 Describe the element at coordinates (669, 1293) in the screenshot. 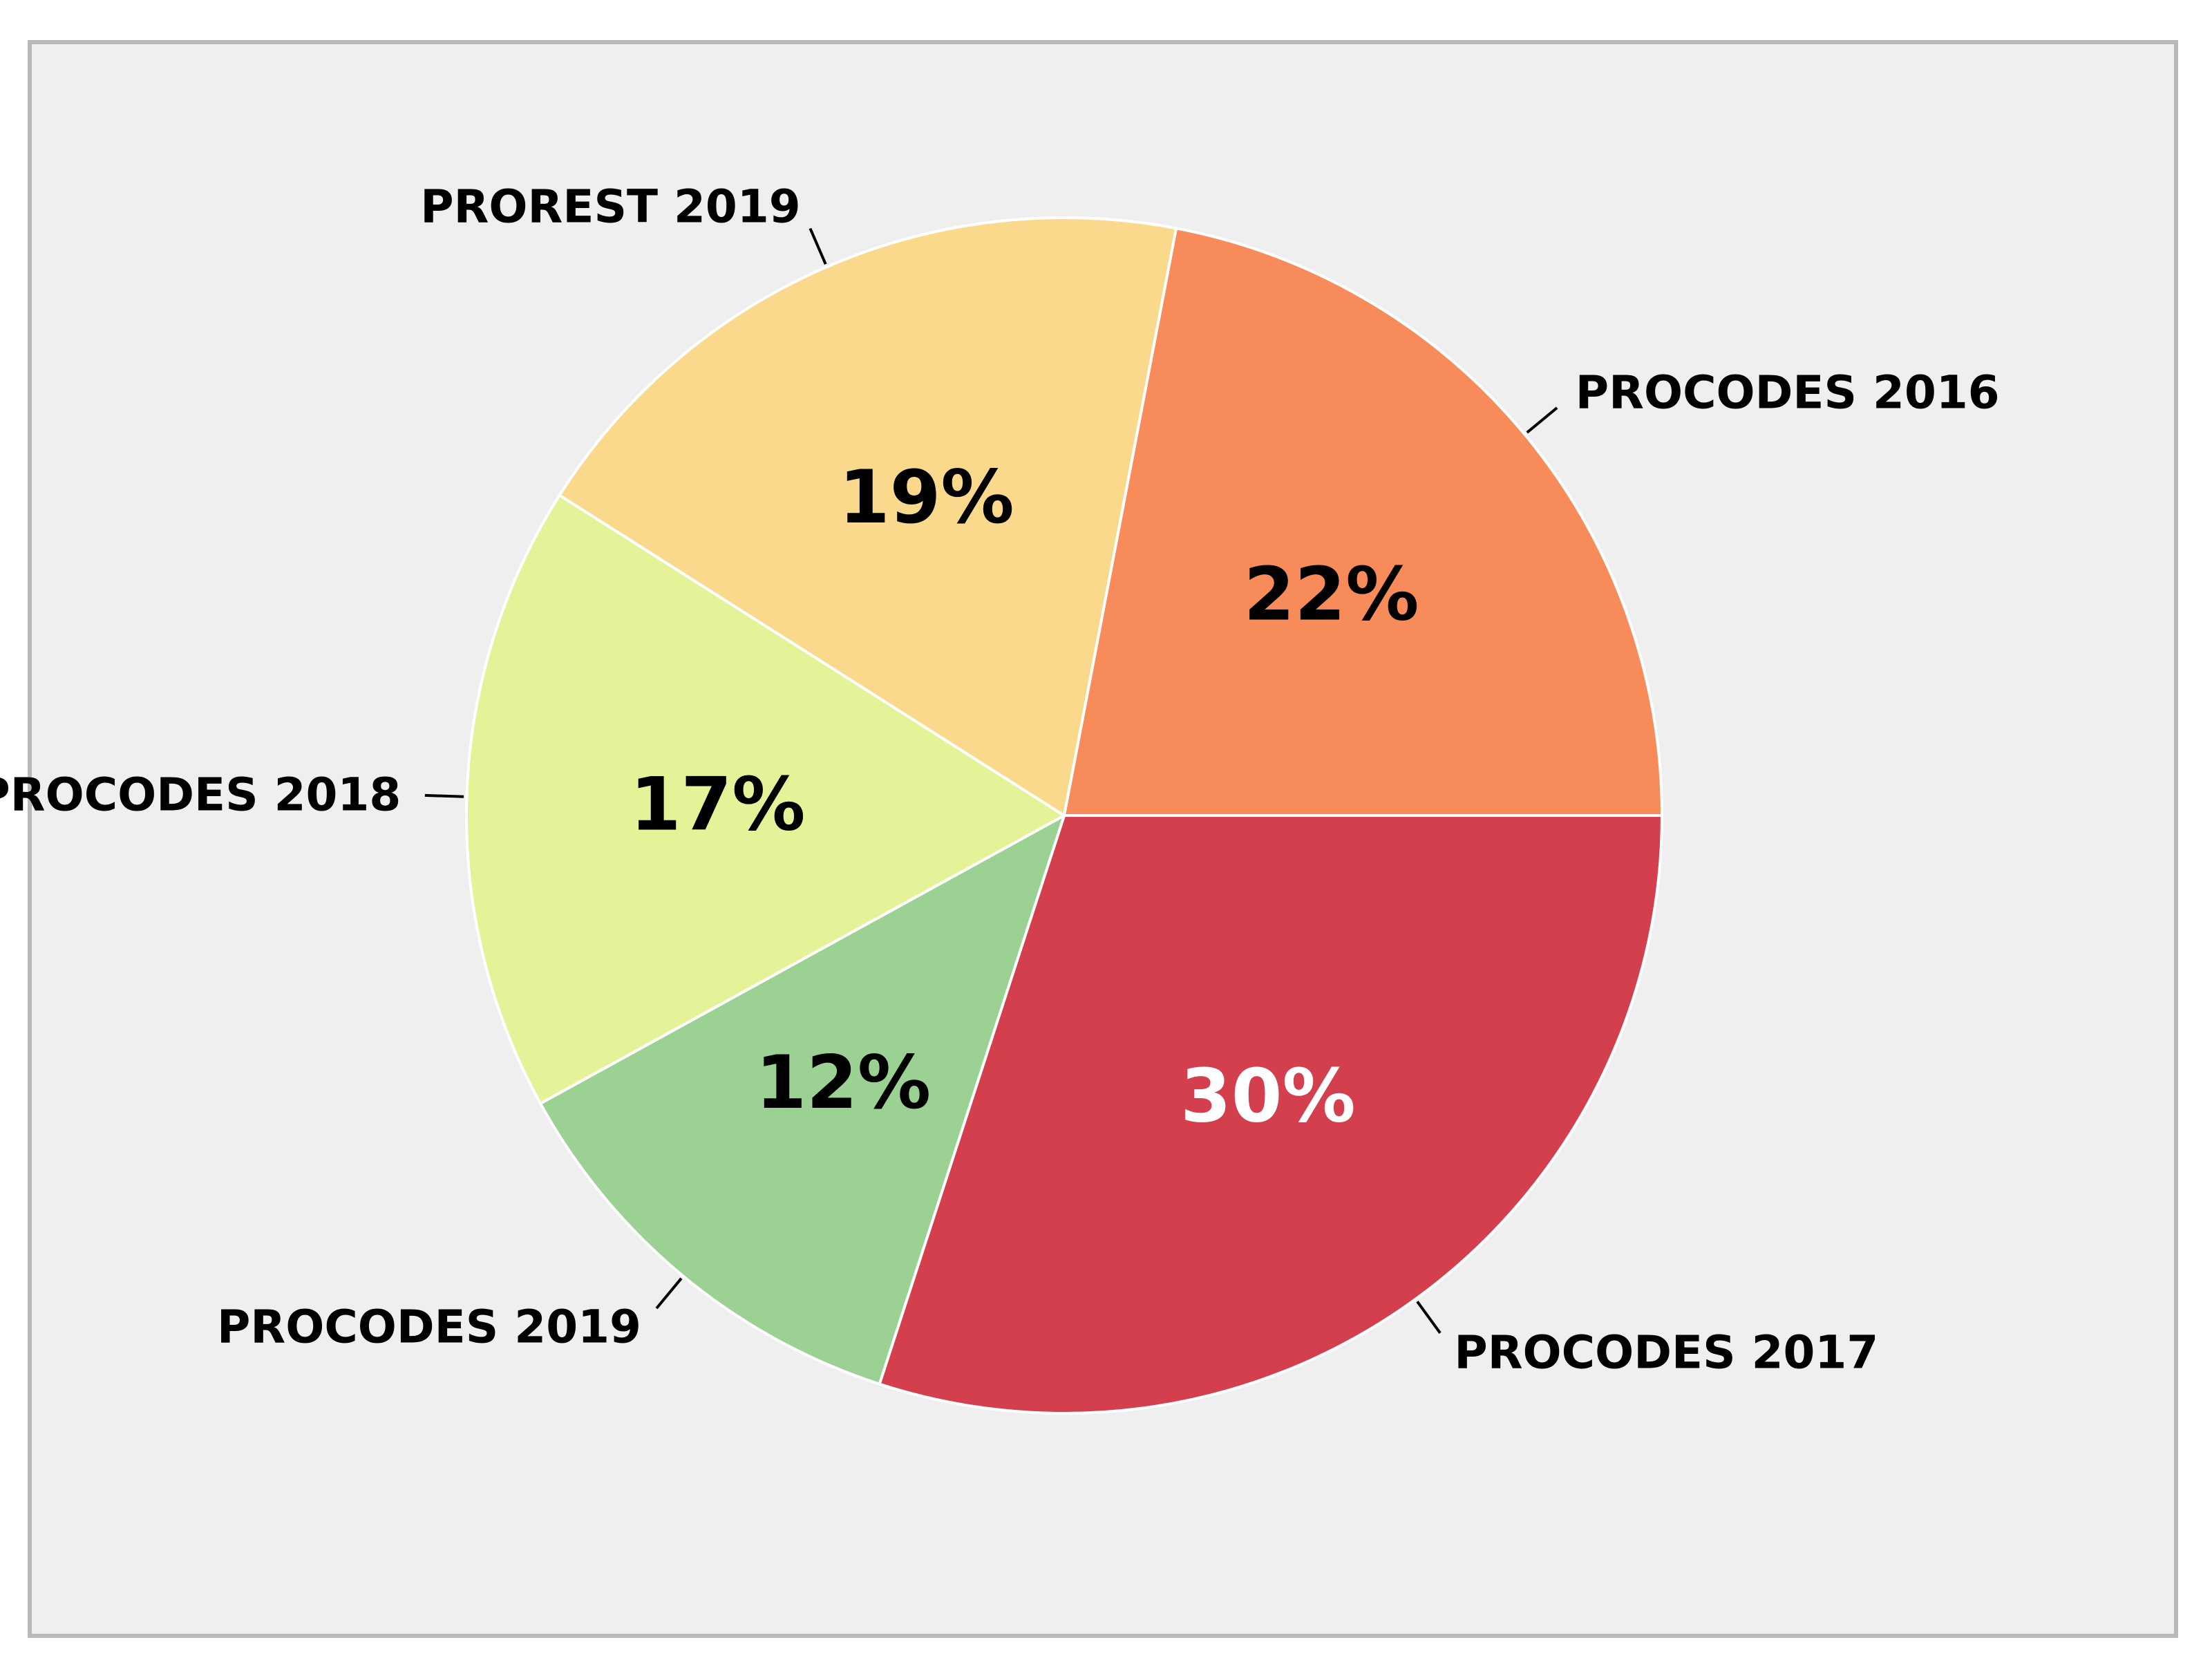

I see `pie-leader-procodes-2019` at that location.